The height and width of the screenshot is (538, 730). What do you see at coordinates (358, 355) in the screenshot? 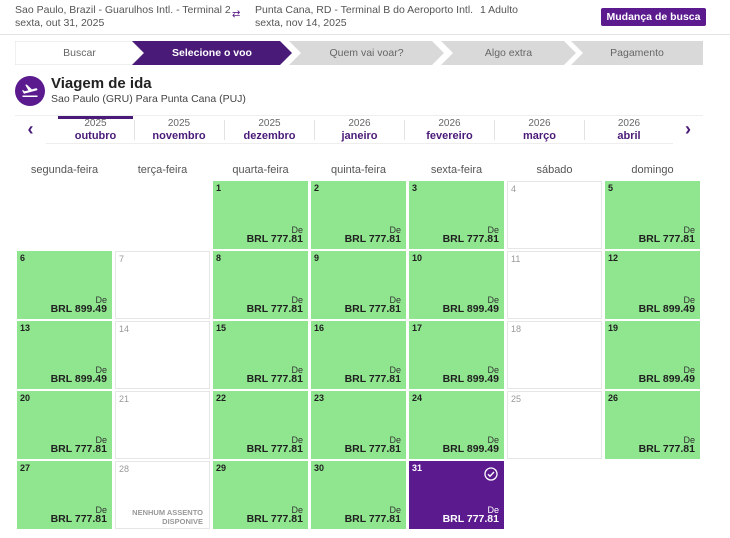
I see `day-cell: 16 De BRL 777.81` at bounding box center [358, 355].